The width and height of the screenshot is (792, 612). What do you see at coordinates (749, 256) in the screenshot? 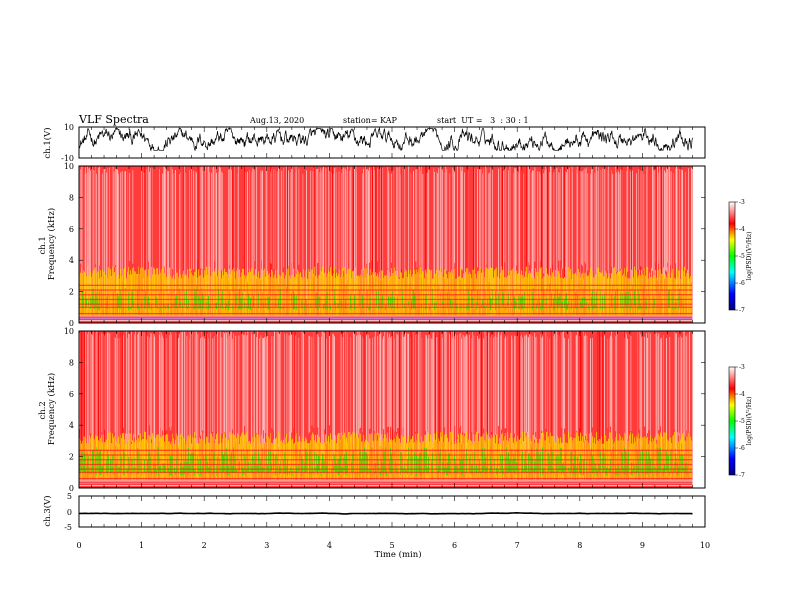
I see `ch1-colorbar-label: log(PSD)(V²/Hz)` at bounding box center [749, 256].